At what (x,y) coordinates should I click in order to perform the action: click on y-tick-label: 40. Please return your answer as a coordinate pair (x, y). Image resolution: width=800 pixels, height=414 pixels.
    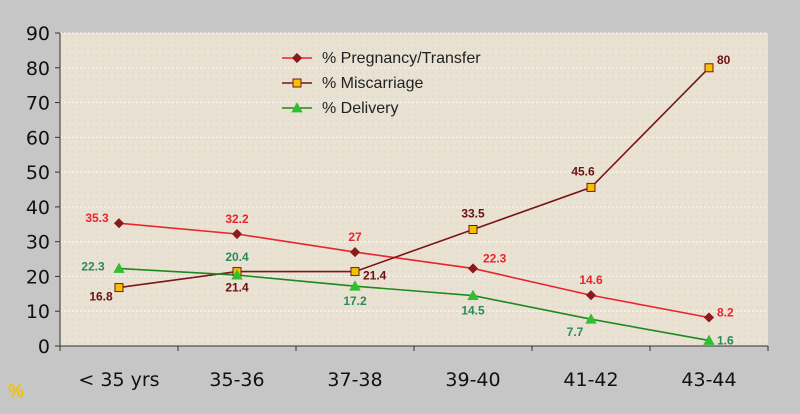
    Looking at the image, I should click on (38, 208).